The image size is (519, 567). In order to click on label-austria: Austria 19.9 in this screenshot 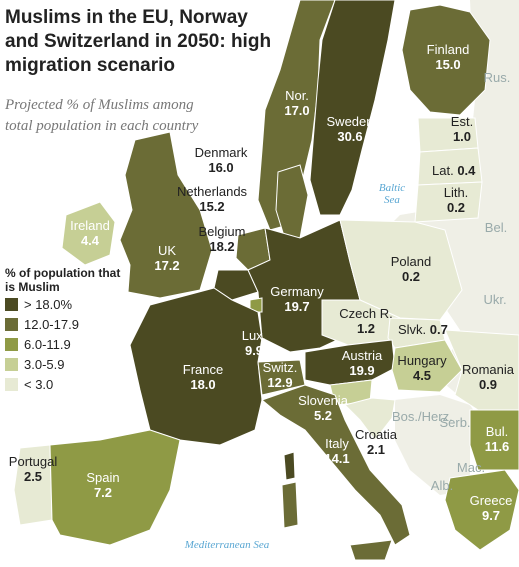, I will do `click(362, 363)`.